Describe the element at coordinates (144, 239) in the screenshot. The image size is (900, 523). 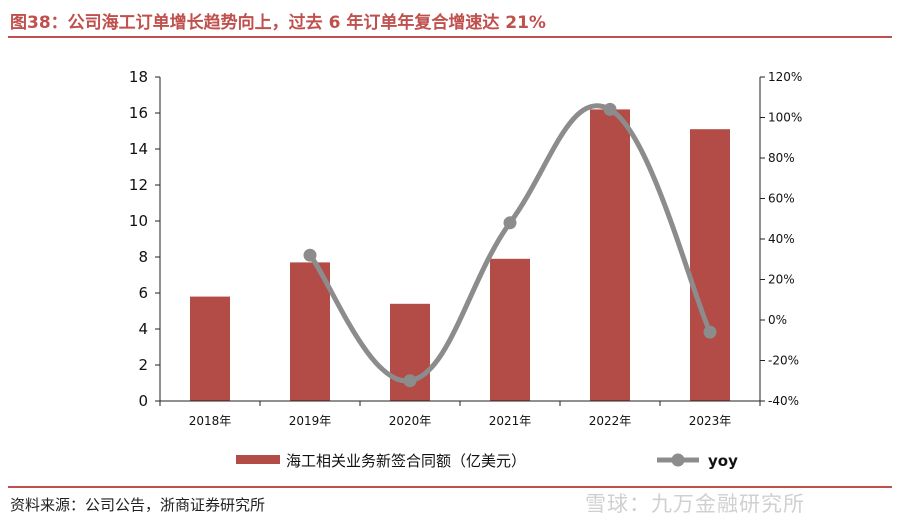
I see `left-axis-ticks: 0 2 4 6 8 10 12 14 16 18` at that location.